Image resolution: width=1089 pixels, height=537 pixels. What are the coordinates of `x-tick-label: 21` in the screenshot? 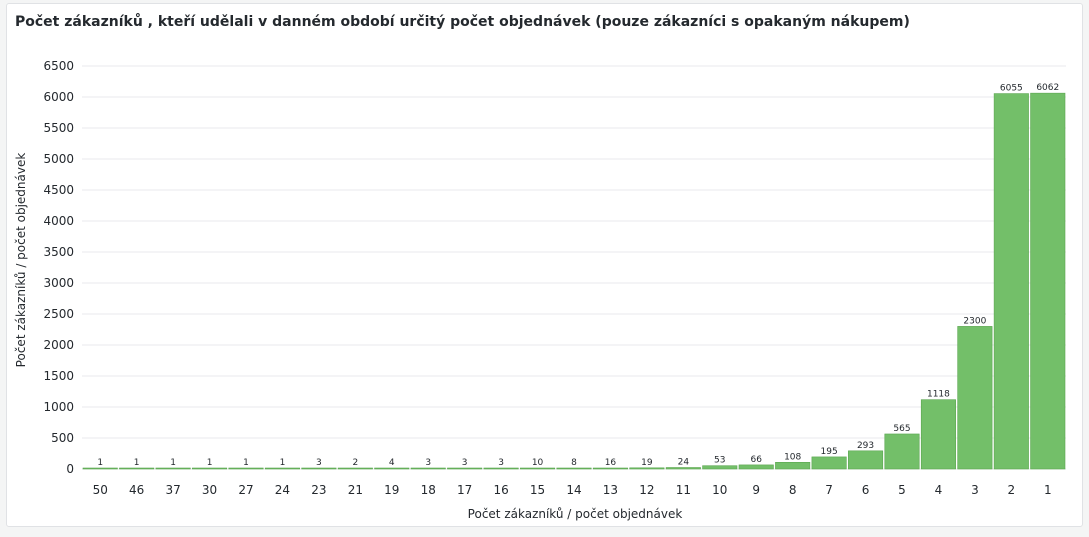 It's located at (355, 490).